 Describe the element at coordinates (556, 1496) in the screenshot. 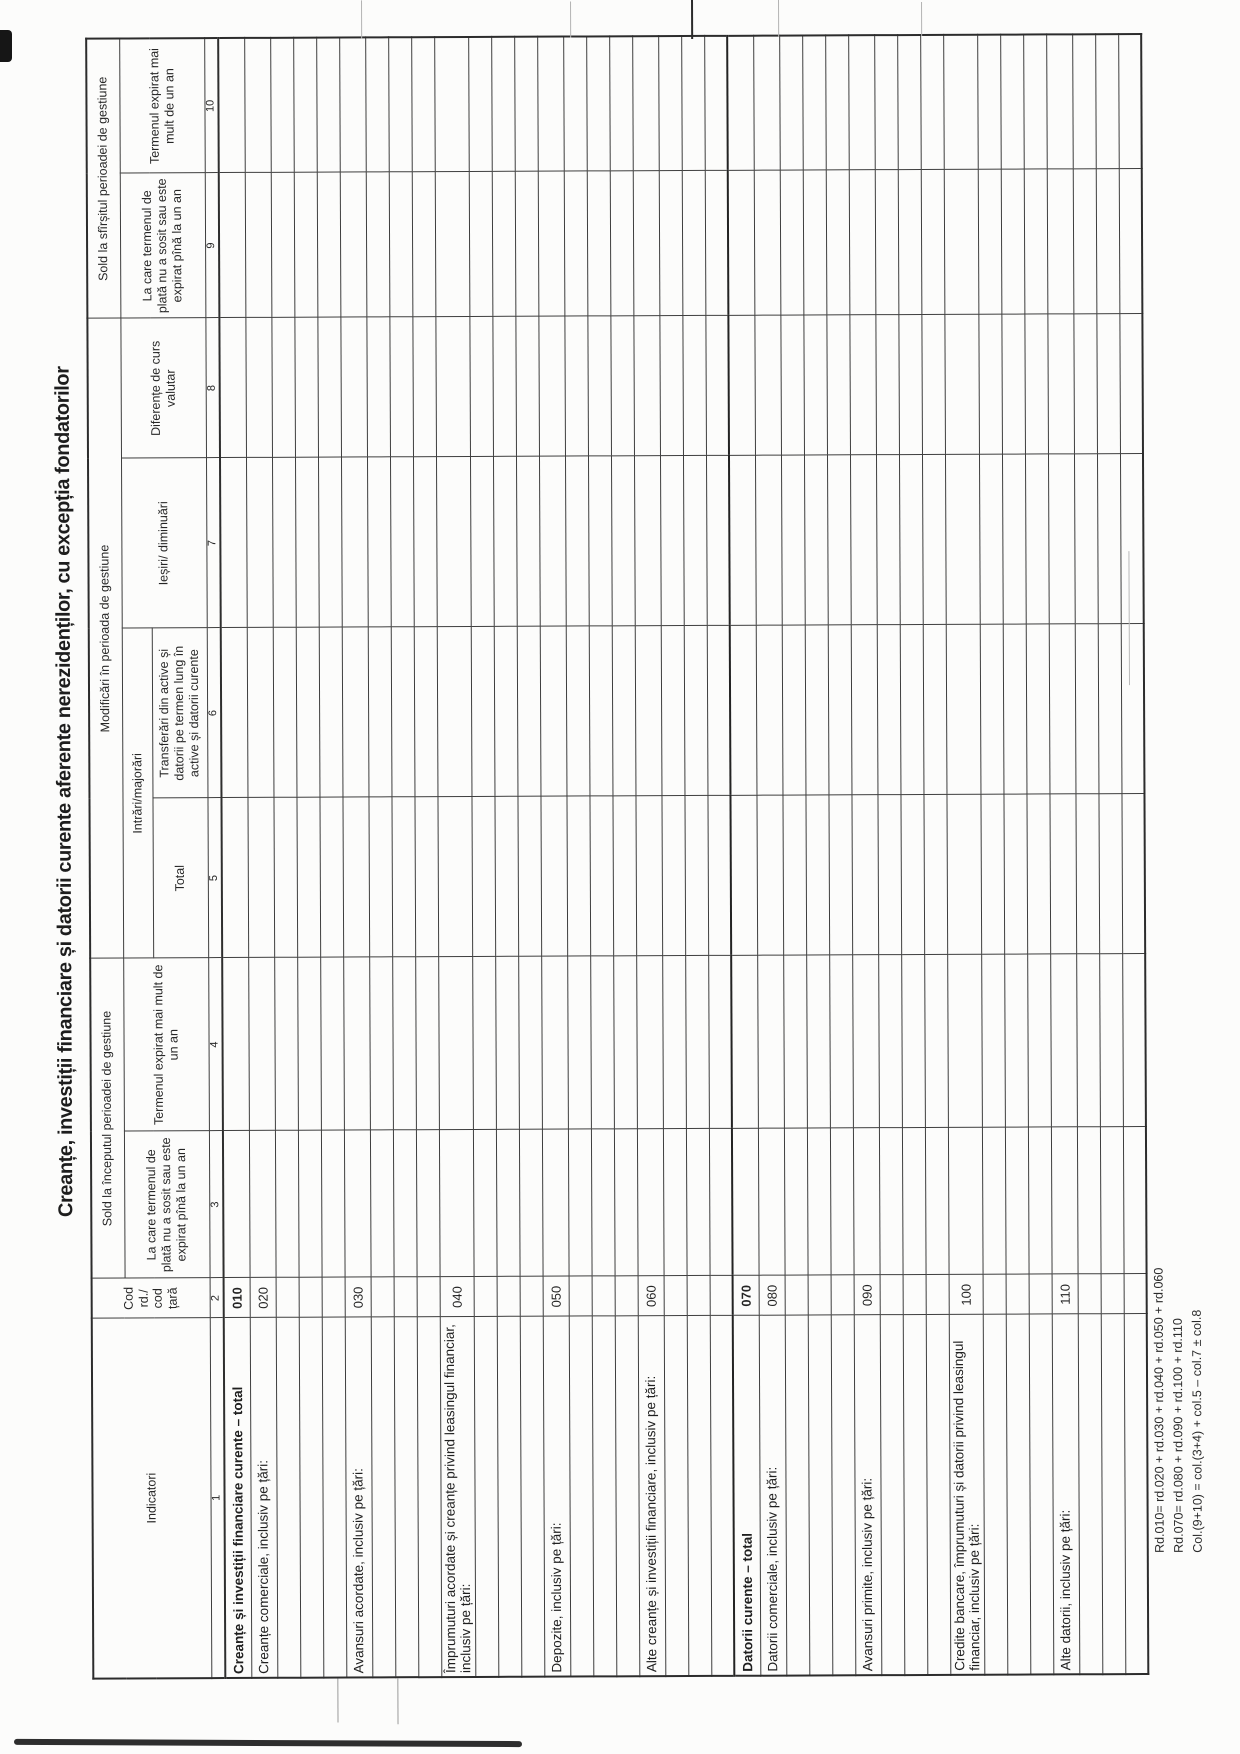

I see `row-label: Depozite, inclusiv pe țări:` at that location.